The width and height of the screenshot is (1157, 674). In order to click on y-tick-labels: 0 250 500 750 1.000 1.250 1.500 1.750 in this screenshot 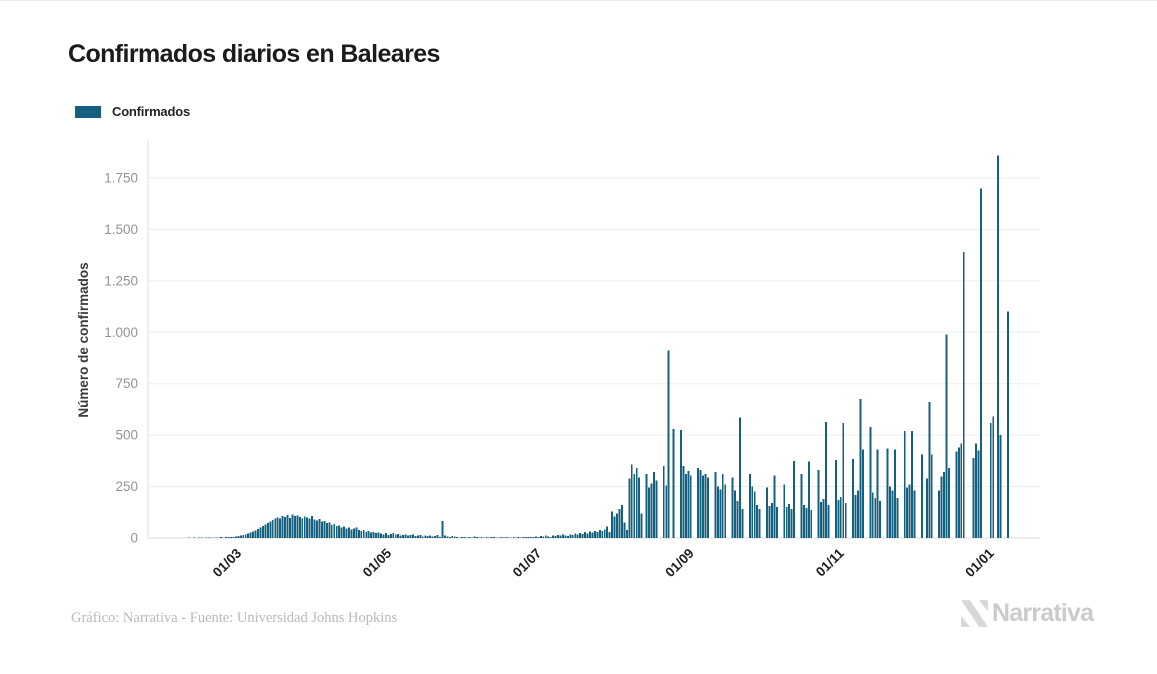, I will do `click(121, 358)`.